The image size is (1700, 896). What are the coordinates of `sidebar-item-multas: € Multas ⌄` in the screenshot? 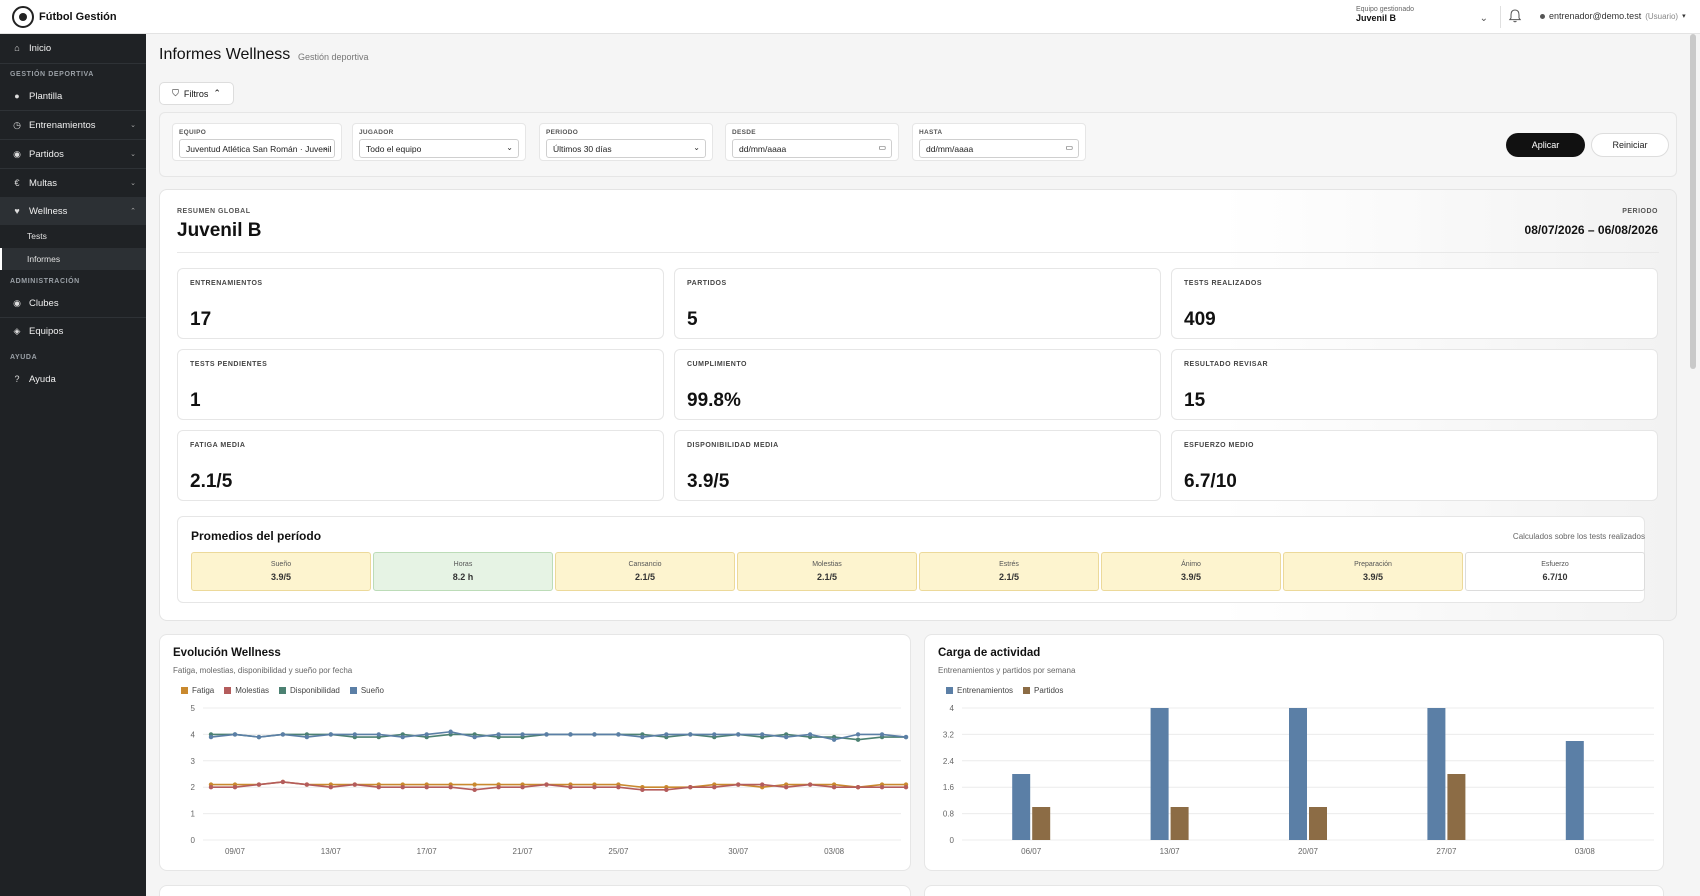 It's located at (73, 183).